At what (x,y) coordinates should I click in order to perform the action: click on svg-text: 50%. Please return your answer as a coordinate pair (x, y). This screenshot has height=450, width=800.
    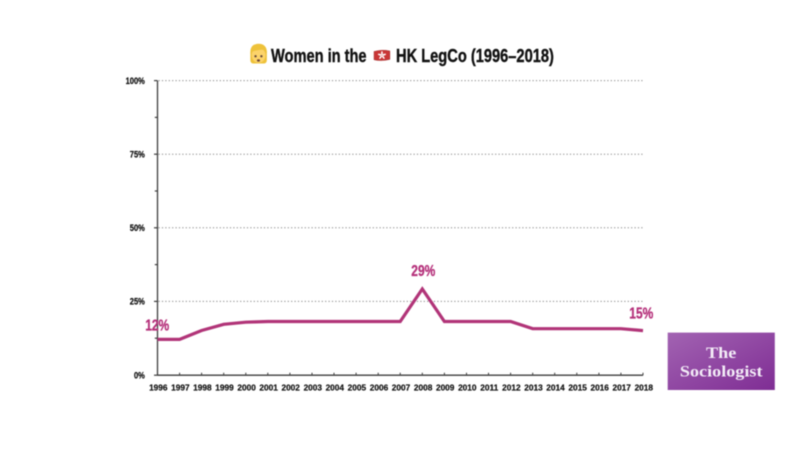
    Looking at the image, I should click on (137, 227).